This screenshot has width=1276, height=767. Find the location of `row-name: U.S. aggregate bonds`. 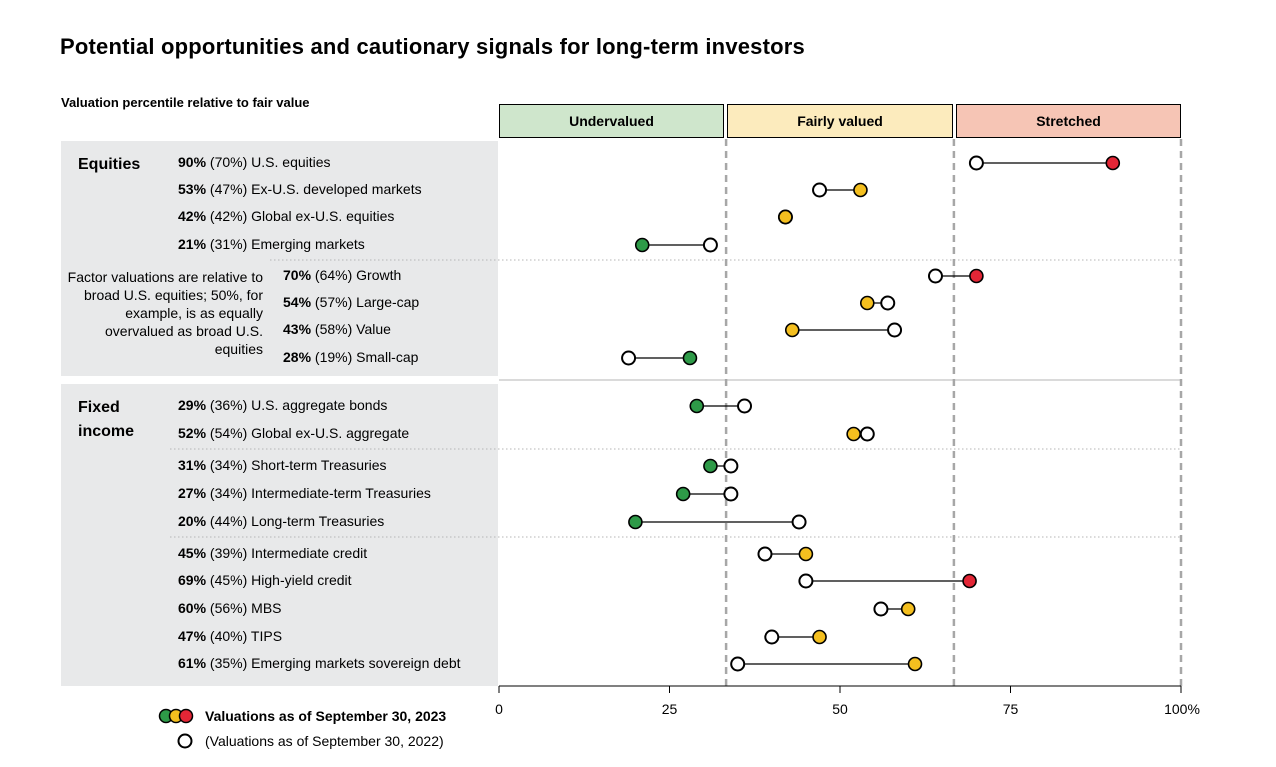

row-name: U.S. aggregate bonds is located at coordinates (319, 405).